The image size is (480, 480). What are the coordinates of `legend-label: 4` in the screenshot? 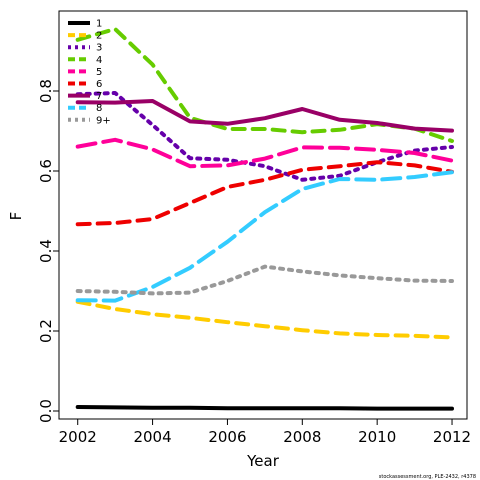 It's located at (99, 60).